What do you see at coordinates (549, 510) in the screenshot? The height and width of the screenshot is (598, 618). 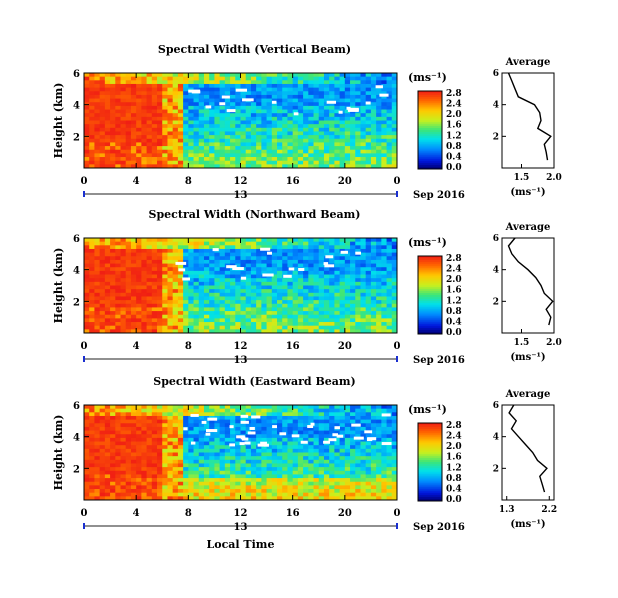 I see `average-x-tick-label: 2.2` at bounding box center [549, 510].